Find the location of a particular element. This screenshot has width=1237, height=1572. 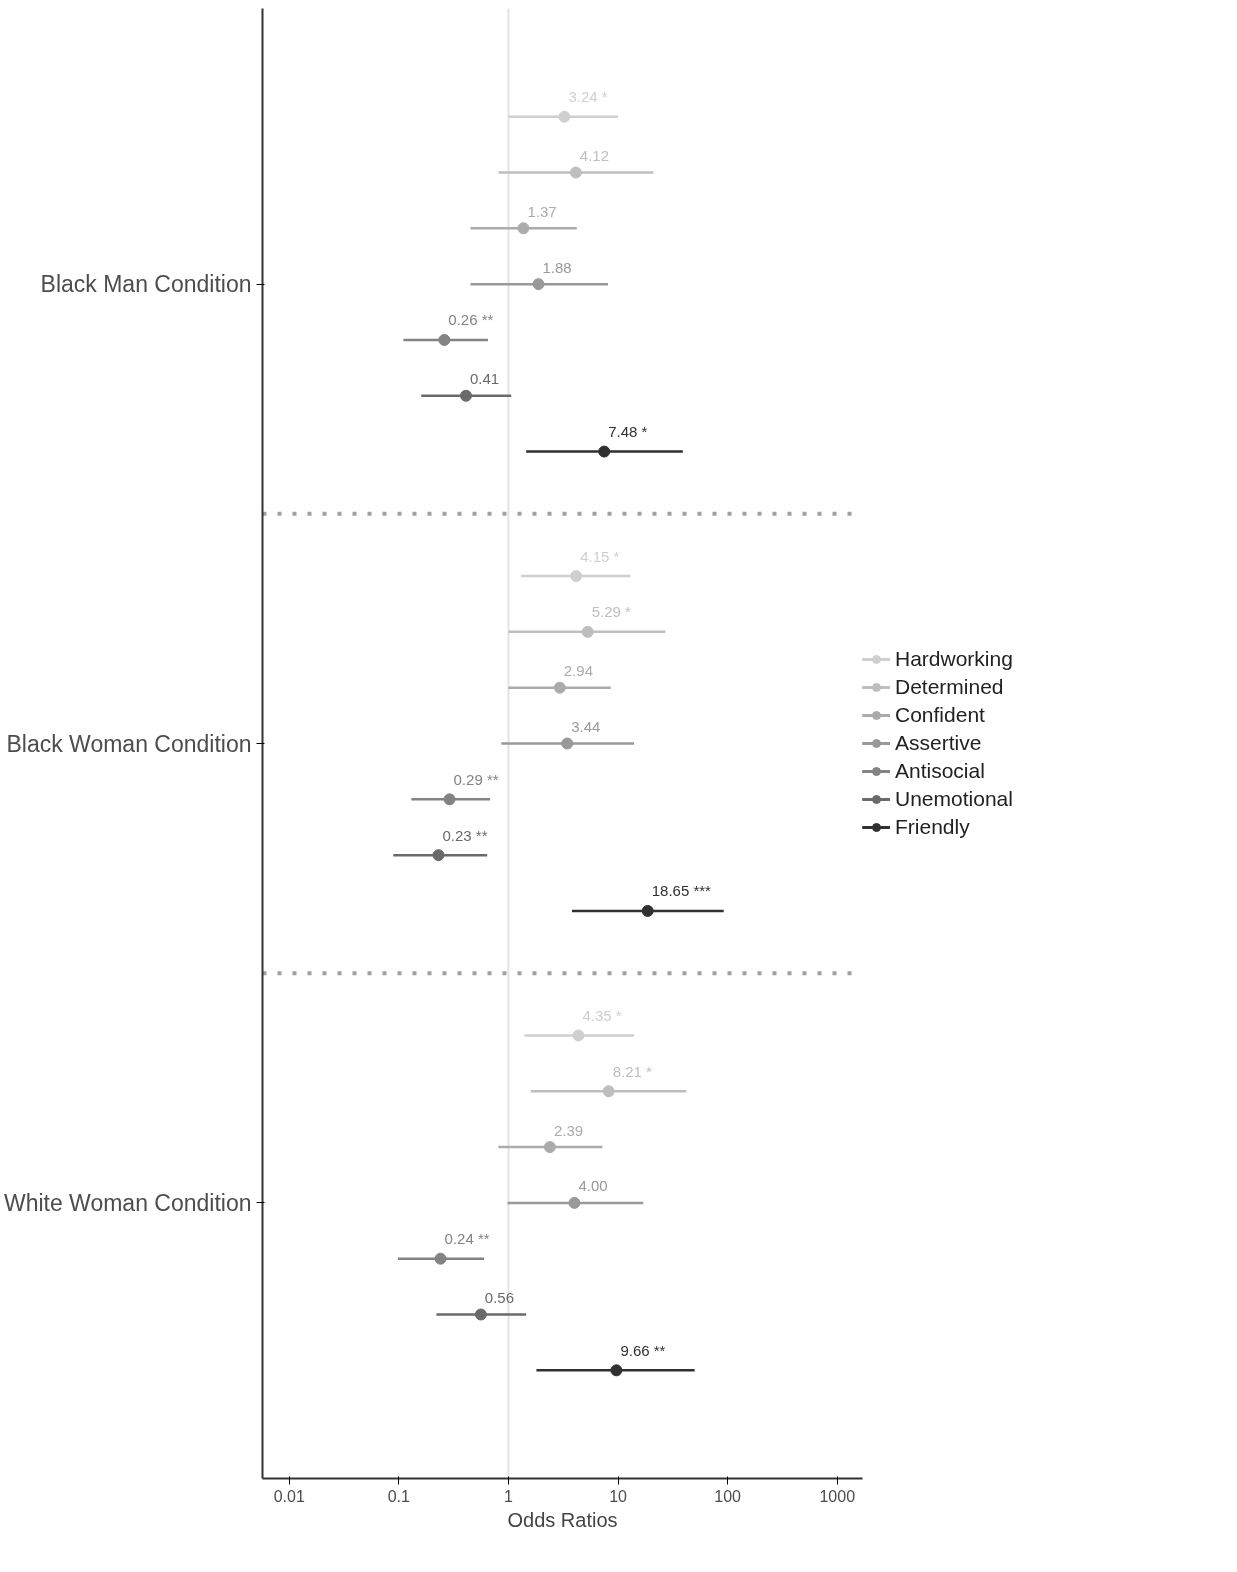

x-axis-title: Odds Ratios is located at coordinates (562, 1519).